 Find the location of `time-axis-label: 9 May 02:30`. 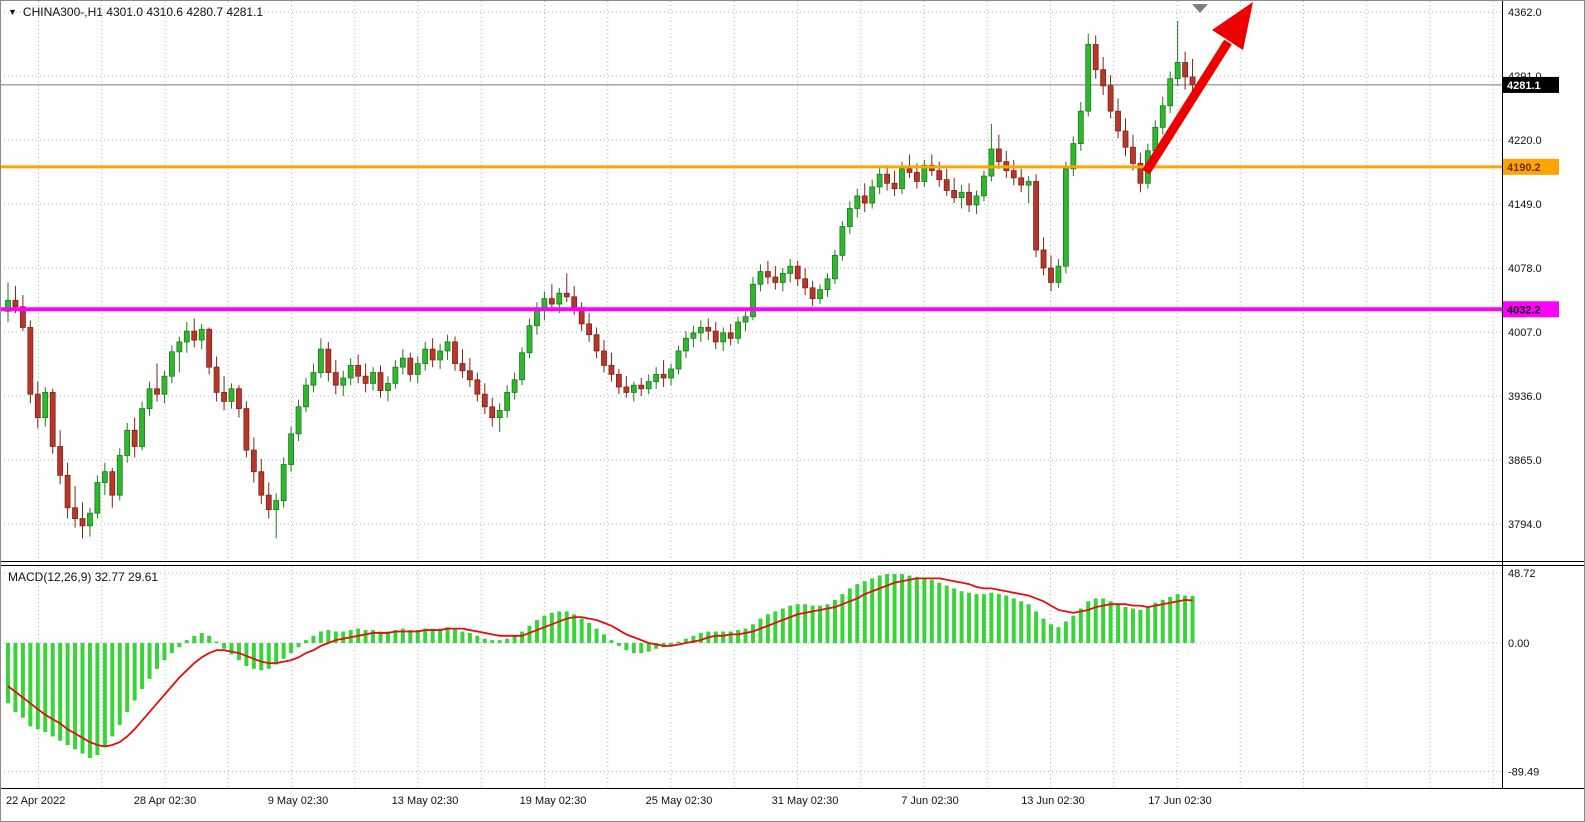

time-axis-label: 9 May 02:30 is located at coordinates (298, 801).